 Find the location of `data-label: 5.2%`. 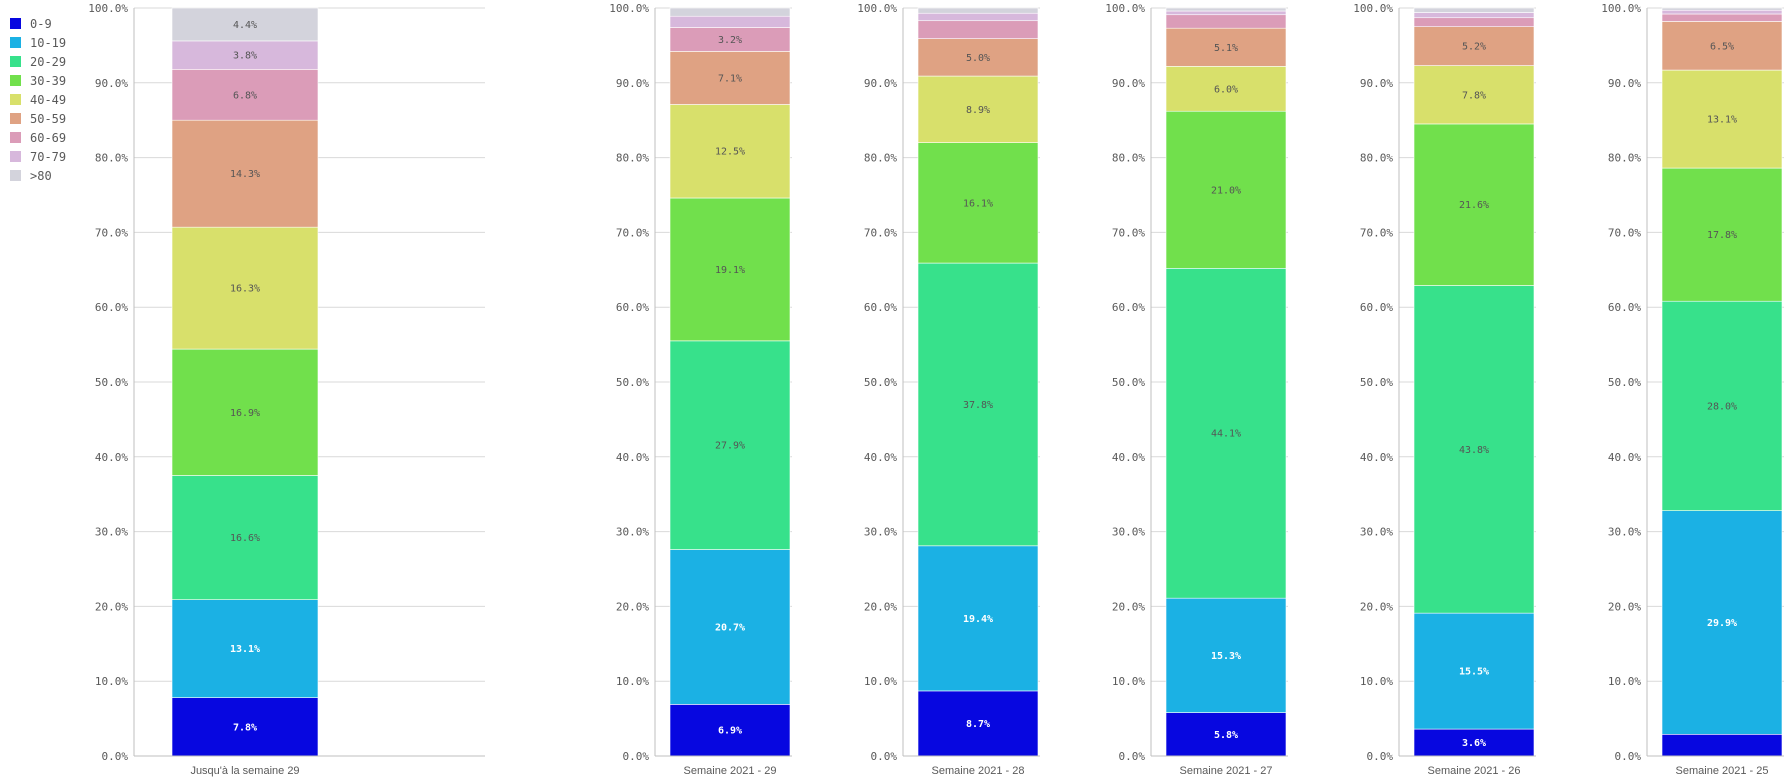

data-label: 5.2% is located at coordinates (1474, 47).